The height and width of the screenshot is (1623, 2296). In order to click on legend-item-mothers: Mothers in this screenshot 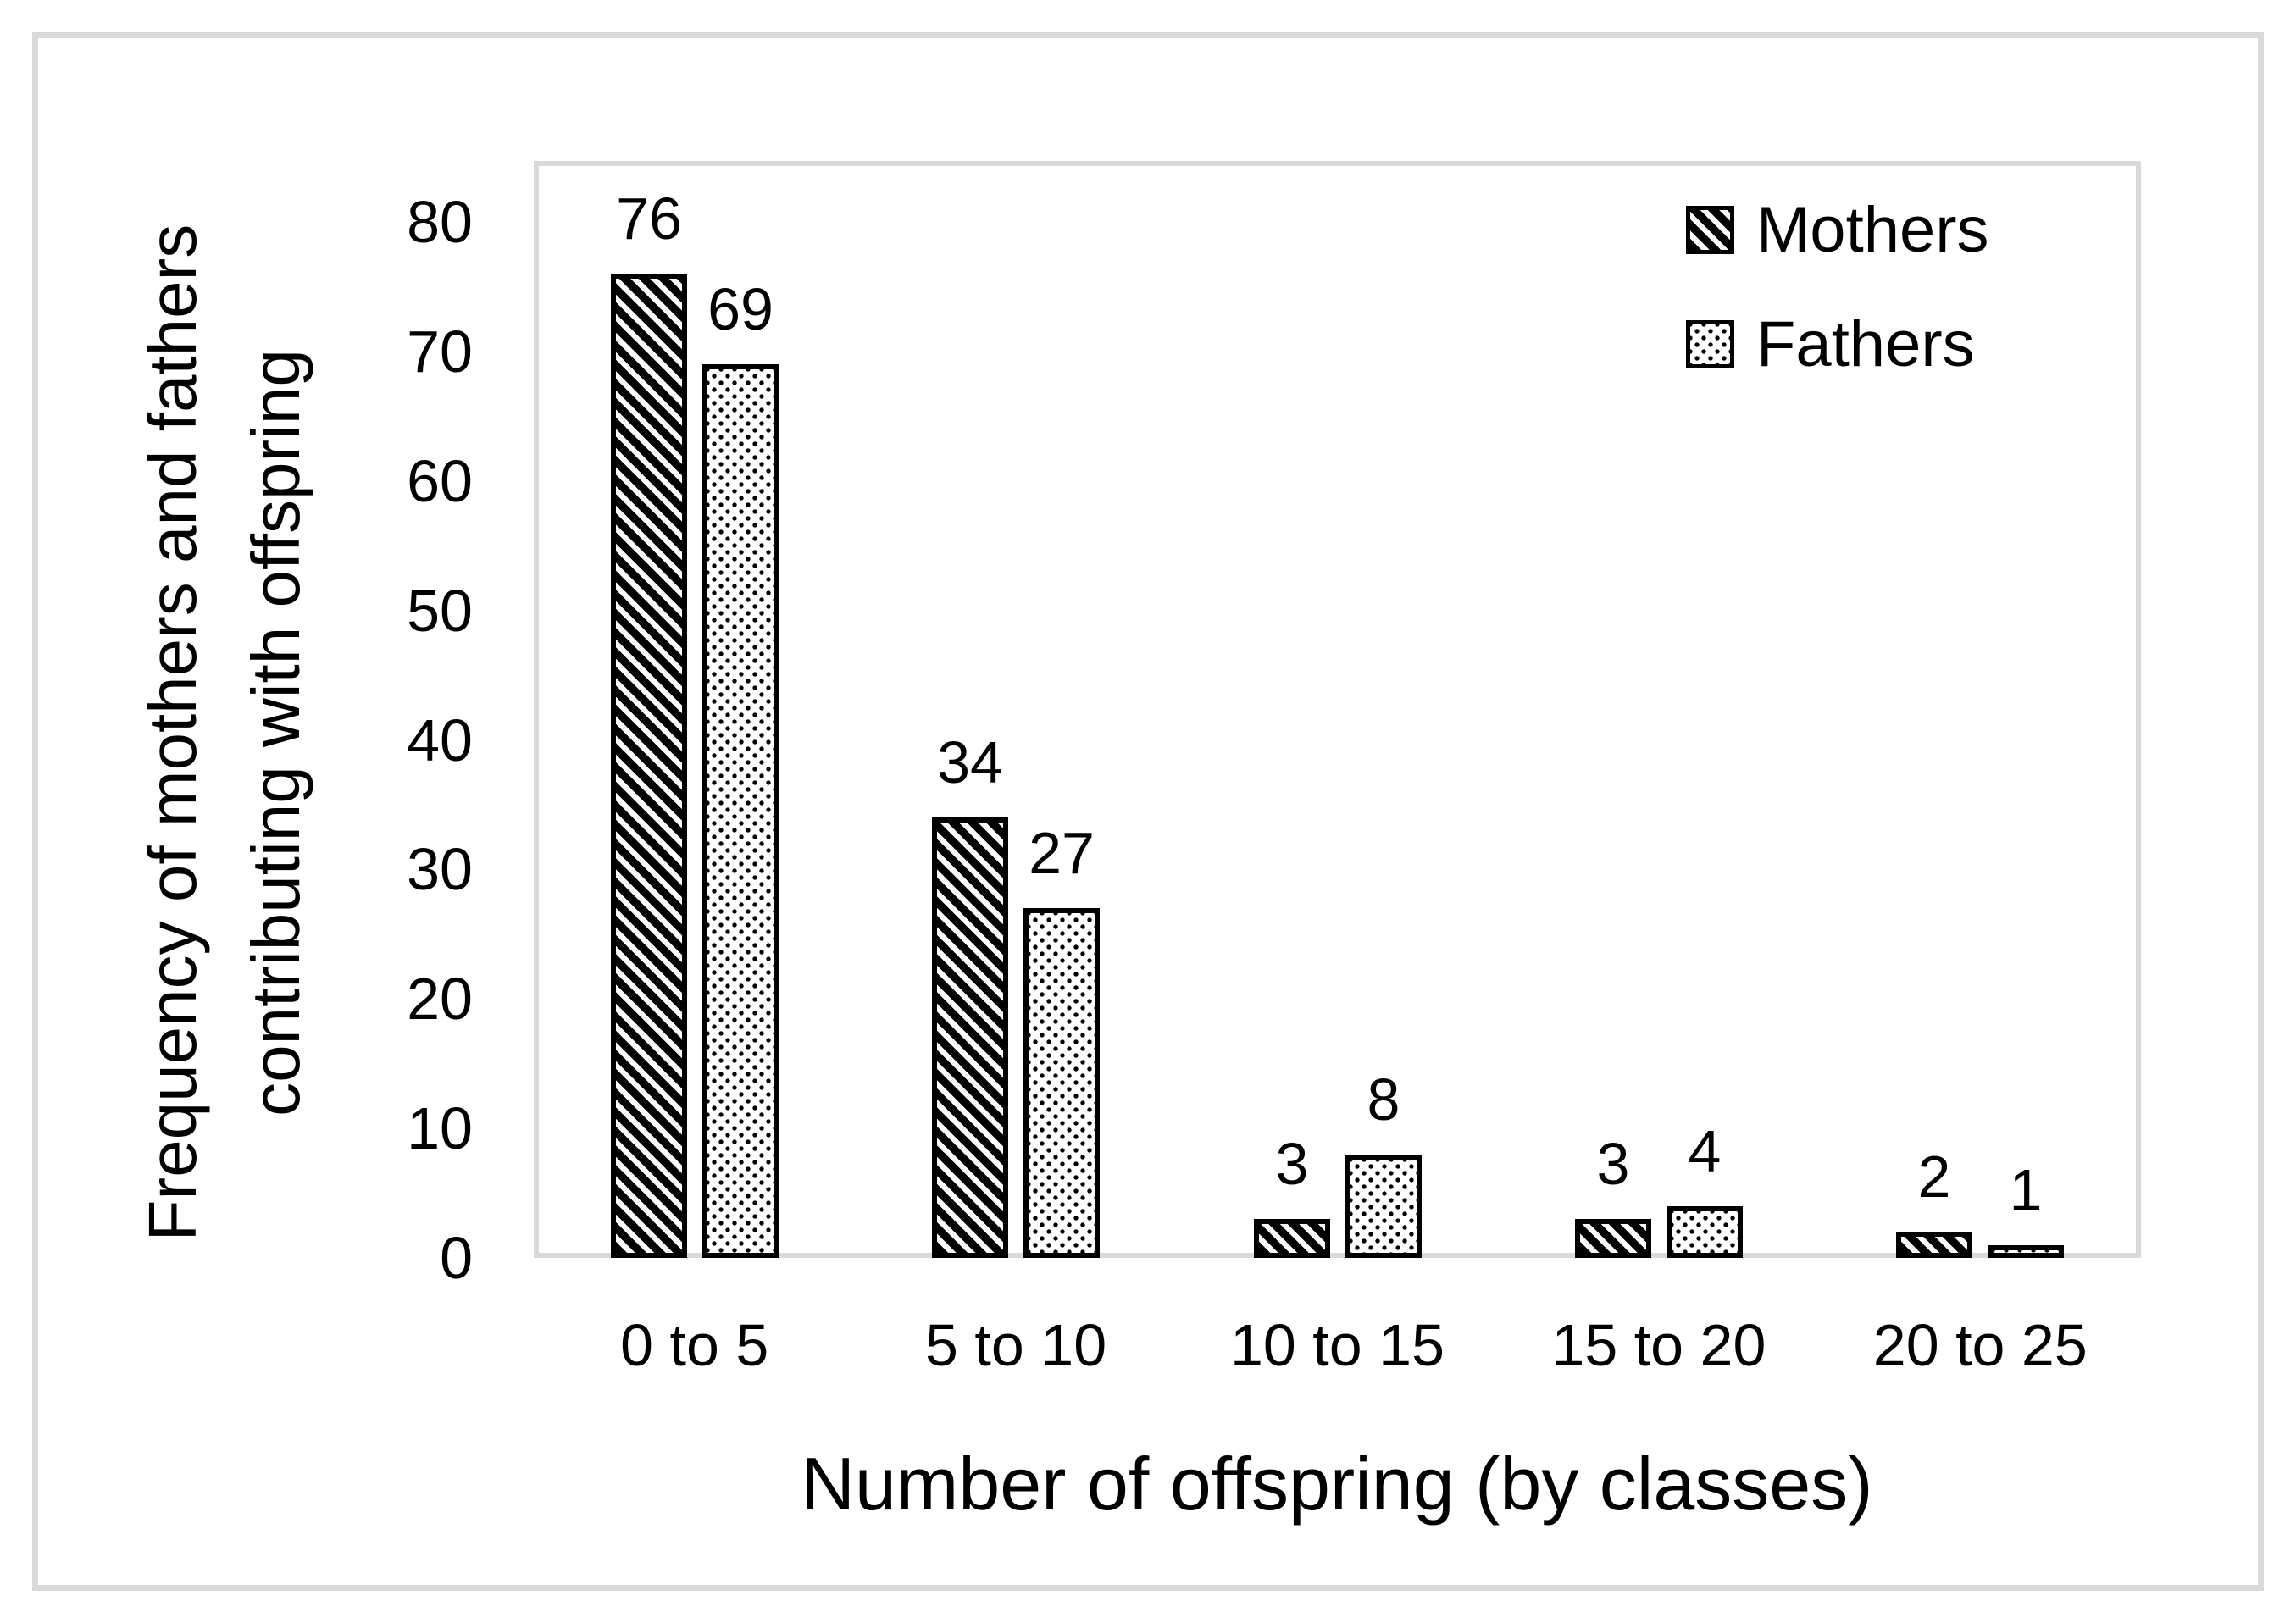, I will do `click(1837, 229)`.